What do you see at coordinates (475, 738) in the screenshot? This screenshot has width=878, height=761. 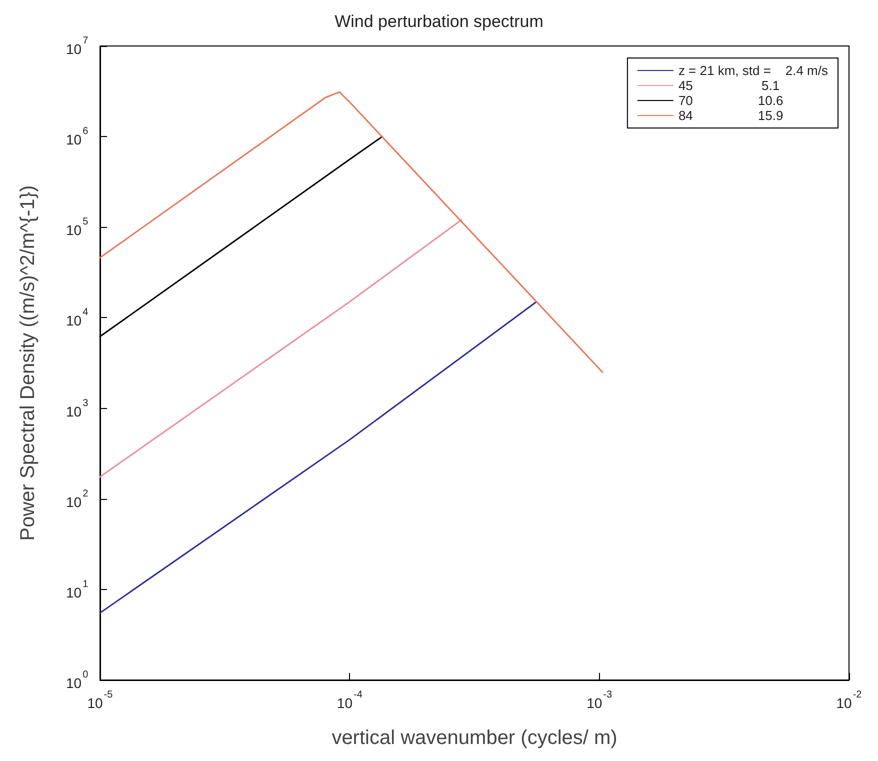 I see `x-axis-title: vertical wavenumber (cycles/ m)` at bounding box center [475, 738].